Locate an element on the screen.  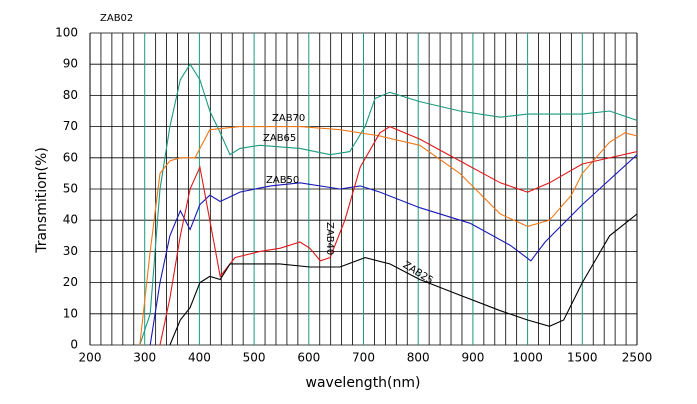
x-tick-label: 800 is located at coordinates (418, 358).